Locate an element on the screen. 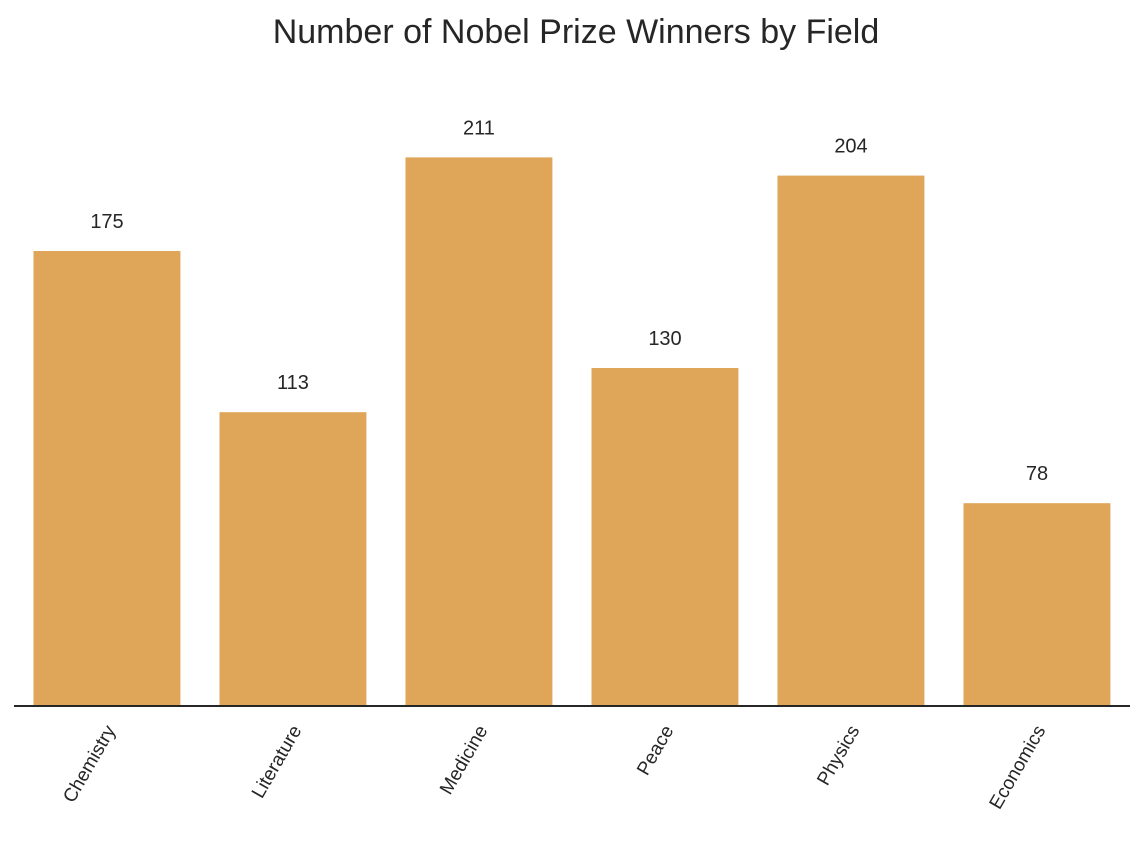 Image resolution: width=1144 pixels, height=843 pixels. bar-medicine is located at coordinates (479, 431).